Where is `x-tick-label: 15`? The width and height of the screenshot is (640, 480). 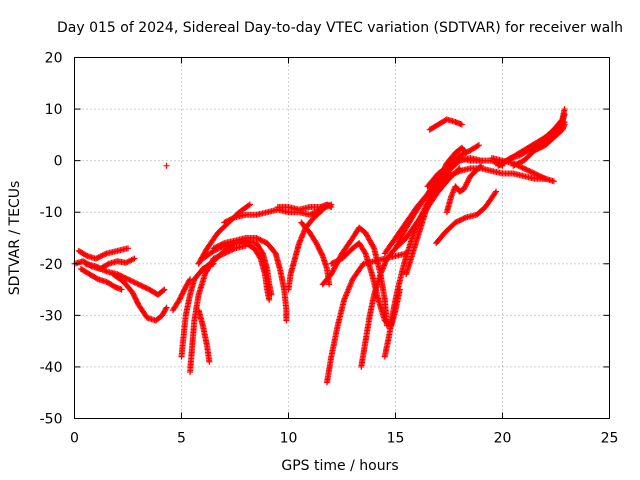 x-tick-label: 15 is located at coordinates (396, 439).